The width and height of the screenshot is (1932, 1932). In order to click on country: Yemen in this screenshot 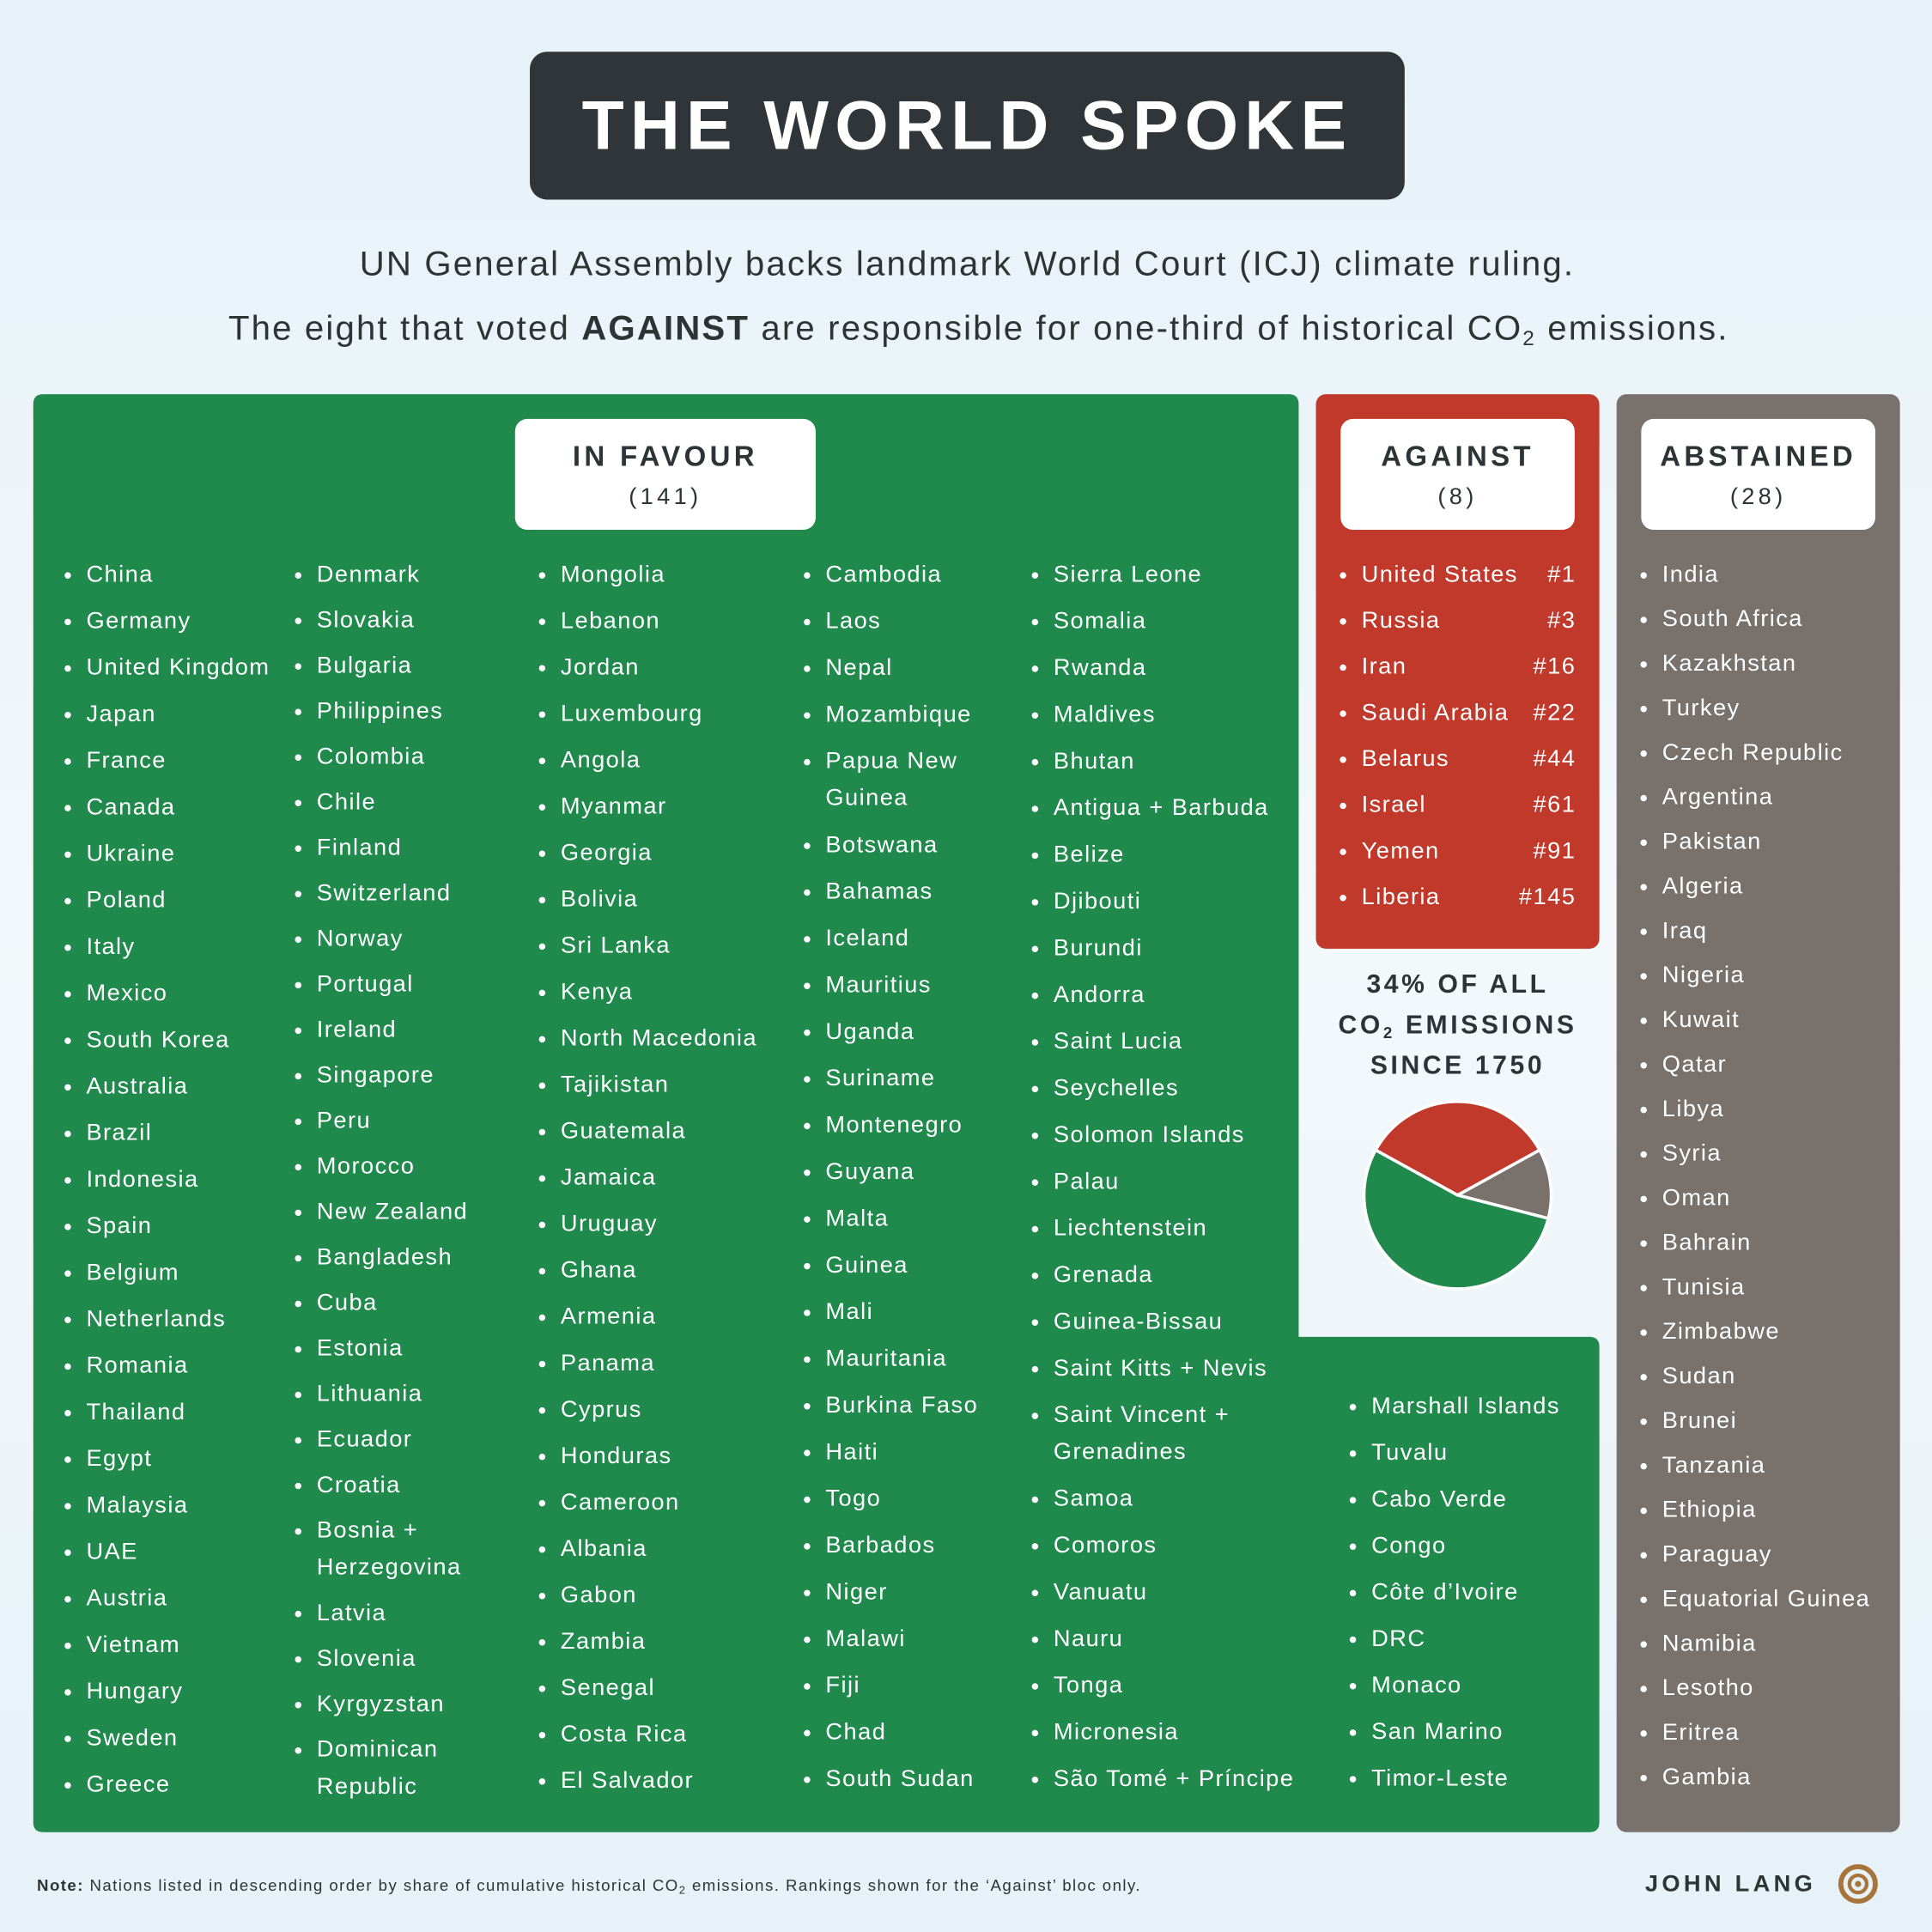, I will do `click(1401, 850)`.